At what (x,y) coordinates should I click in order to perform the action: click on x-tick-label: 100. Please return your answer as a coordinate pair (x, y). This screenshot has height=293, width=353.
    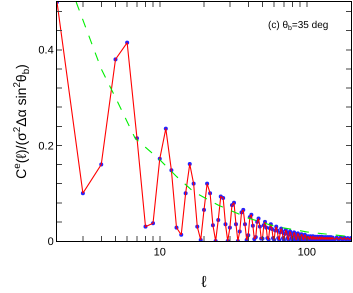
    Looking at the image, I should click on (307, 252).